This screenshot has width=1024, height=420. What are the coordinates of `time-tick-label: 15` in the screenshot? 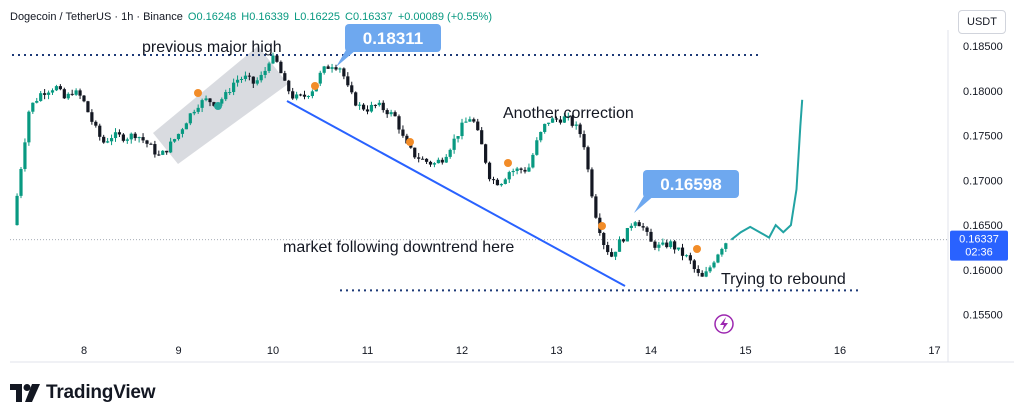 It's located at (745, 351).